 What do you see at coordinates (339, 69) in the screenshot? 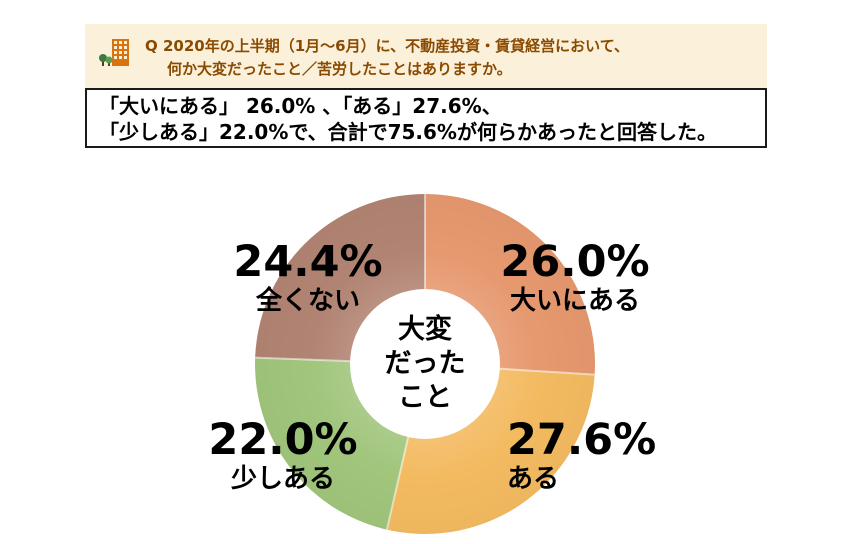
I see `question-line2: 何か大変だったこと／苦労したことはありますか。` at bounding box center [339, 69].